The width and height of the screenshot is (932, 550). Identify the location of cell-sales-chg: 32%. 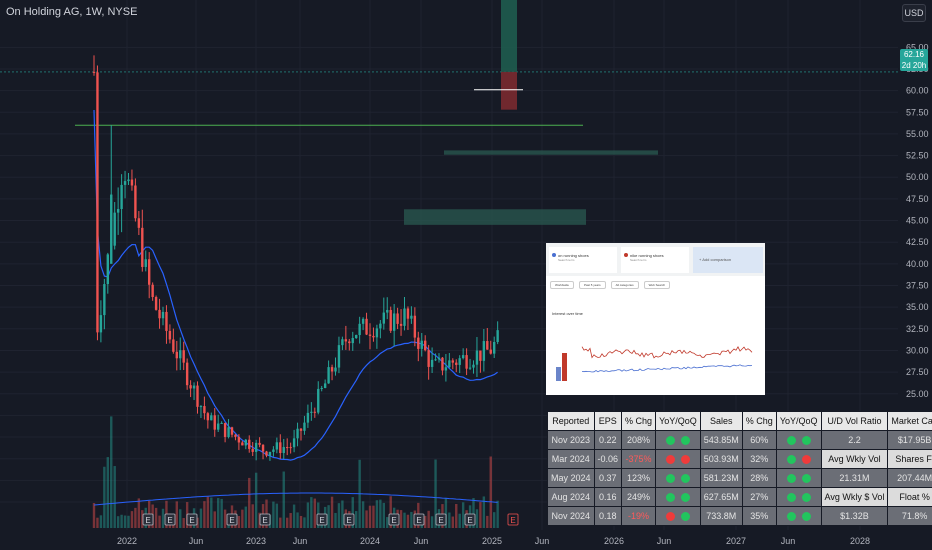
(759, 459).